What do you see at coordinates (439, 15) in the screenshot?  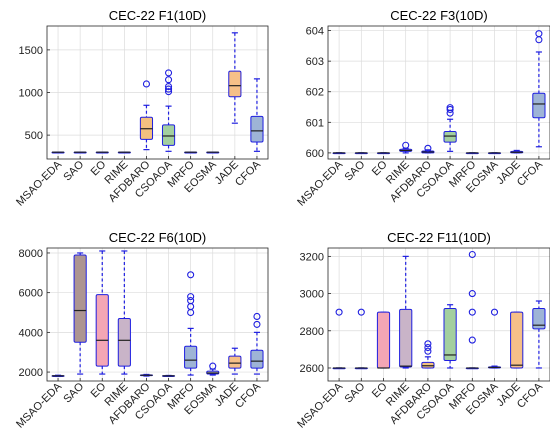 I see `chart-title: CEC-22 F3(10D)` at bounding box center [439, 15].